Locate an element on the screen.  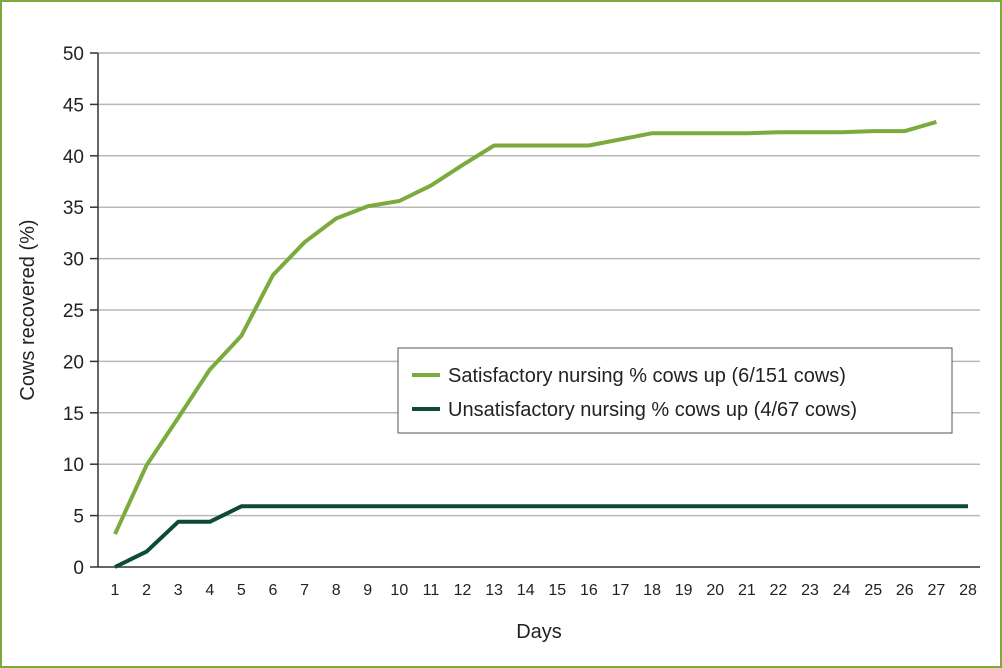
legend-box is located at coordinates (675, 390).